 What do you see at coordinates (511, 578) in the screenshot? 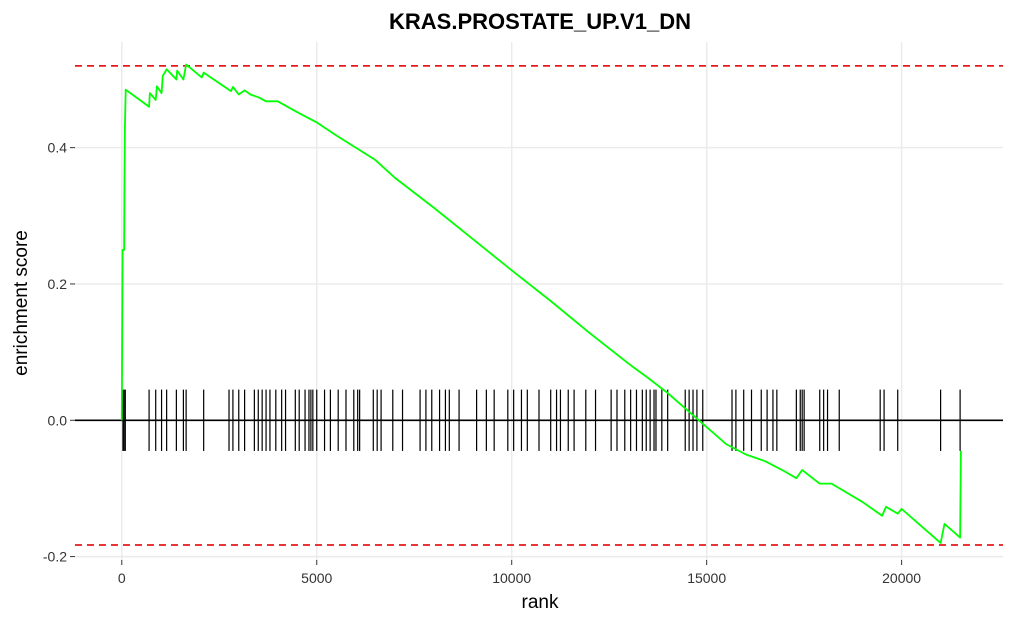
I see `x-tick-label: 10000` at bounding box center [511, 578].